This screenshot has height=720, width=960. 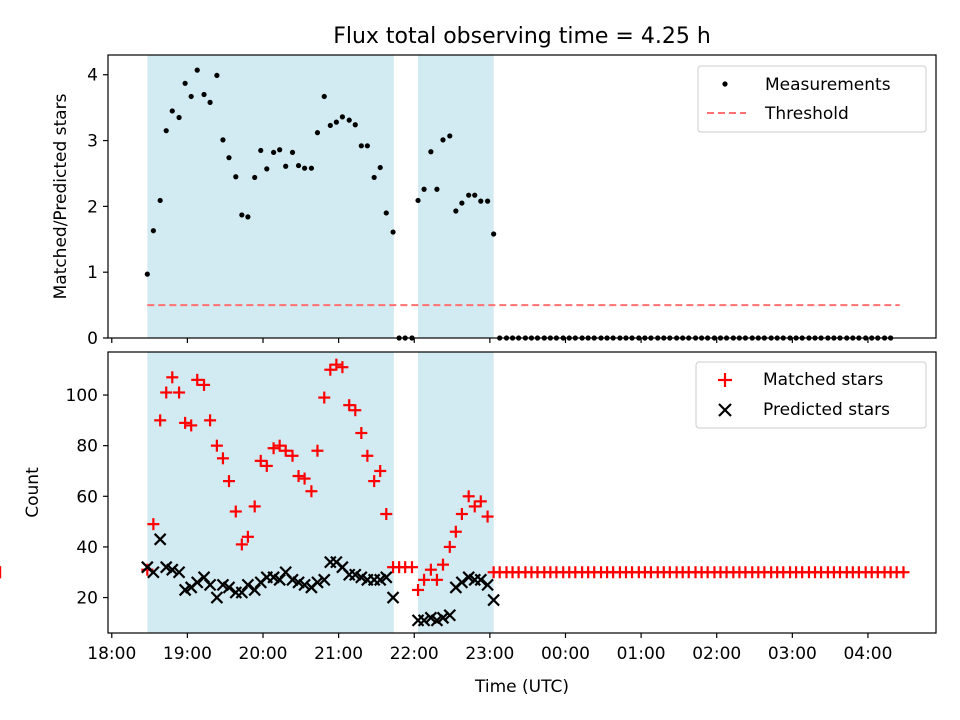 What do you see at coordinates (725, 380) in the screenshot?
I see `legend-matched-marker` at bounding box center [725, 380].